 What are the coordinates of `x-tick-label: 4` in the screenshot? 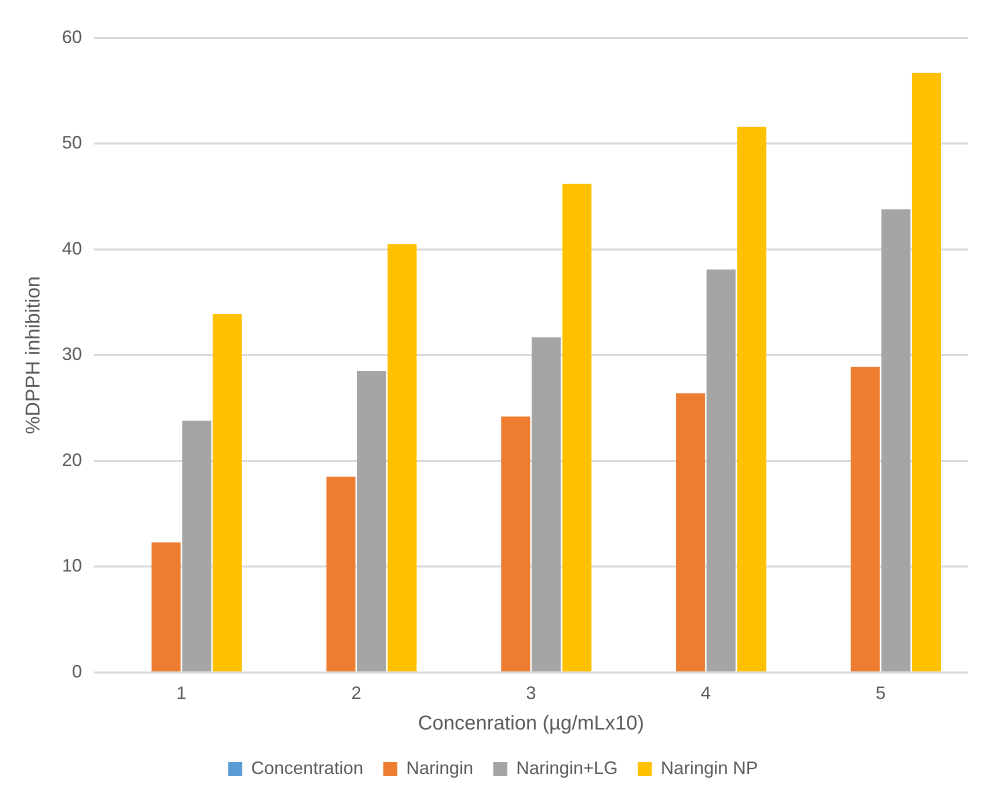 It's located at (705, 693).